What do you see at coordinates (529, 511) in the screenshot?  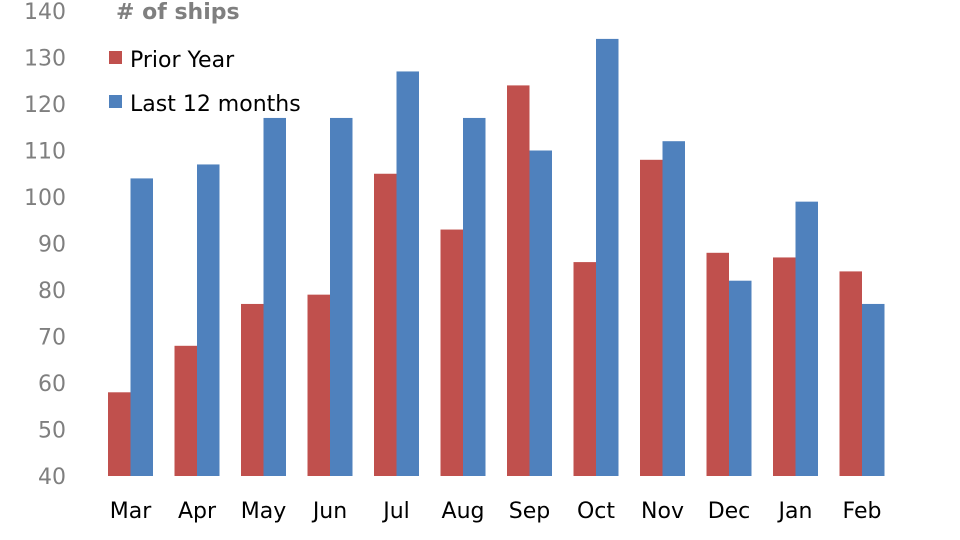 I see `x-tick-label: Sep` at bounding box center [529, 511].